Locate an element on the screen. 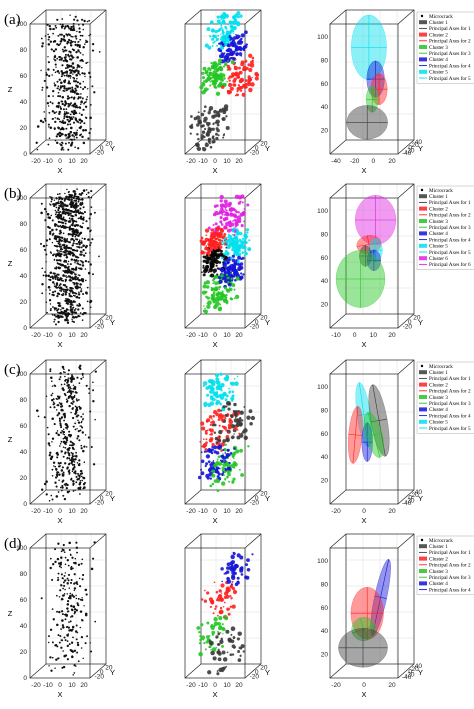 The image size is (474, 709). legend-label: Principal Axes for 2 is located at coordinates (450, 41).